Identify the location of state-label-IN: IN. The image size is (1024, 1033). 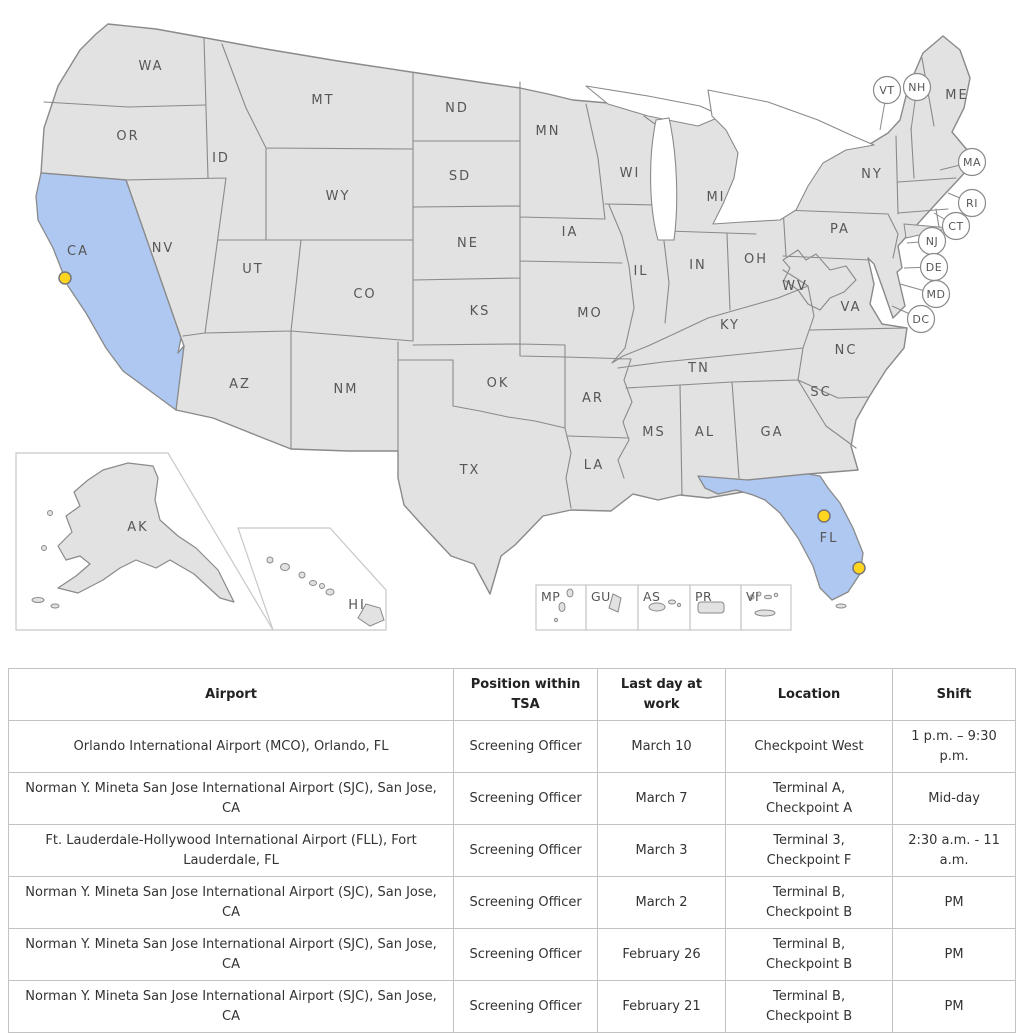
(698, 265).